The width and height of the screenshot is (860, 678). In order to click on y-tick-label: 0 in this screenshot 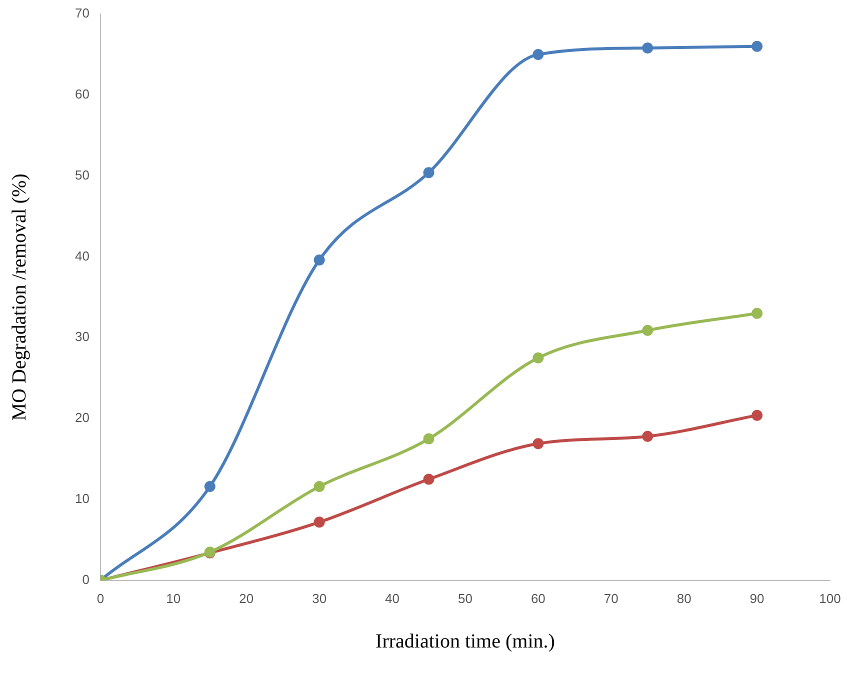, I will do `click(86, 579)`.